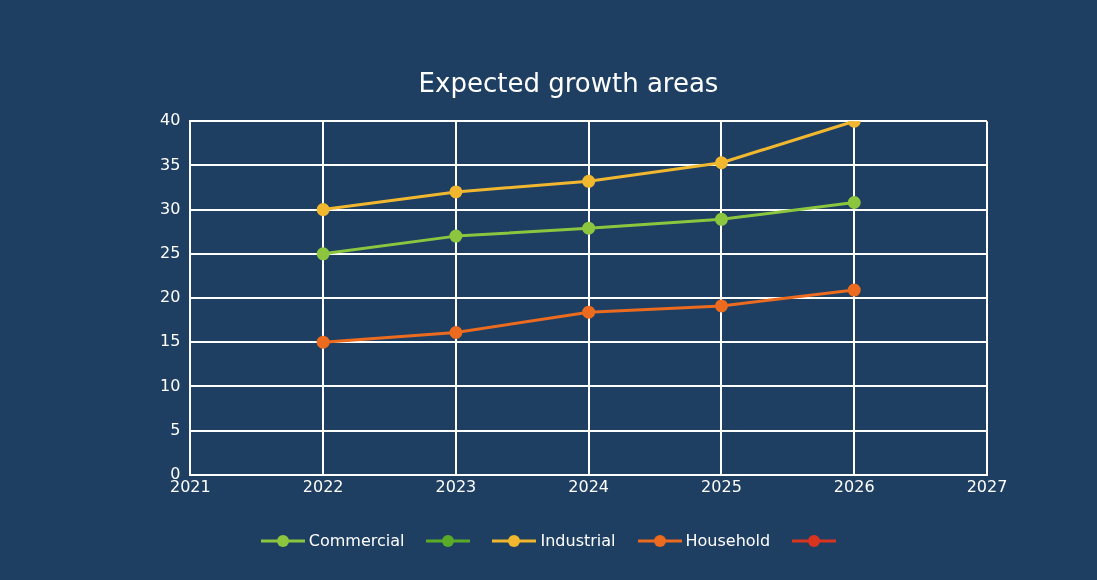  Describe the element at coordinates (356, 540) in the screenshot. I see `legend-label: Commercial` at that location.